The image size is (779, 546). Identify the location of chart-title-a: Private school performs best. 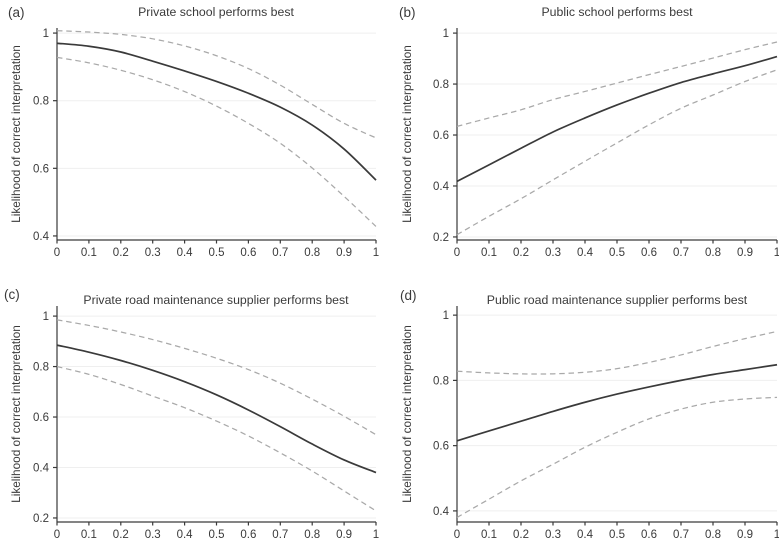
(216, 12).